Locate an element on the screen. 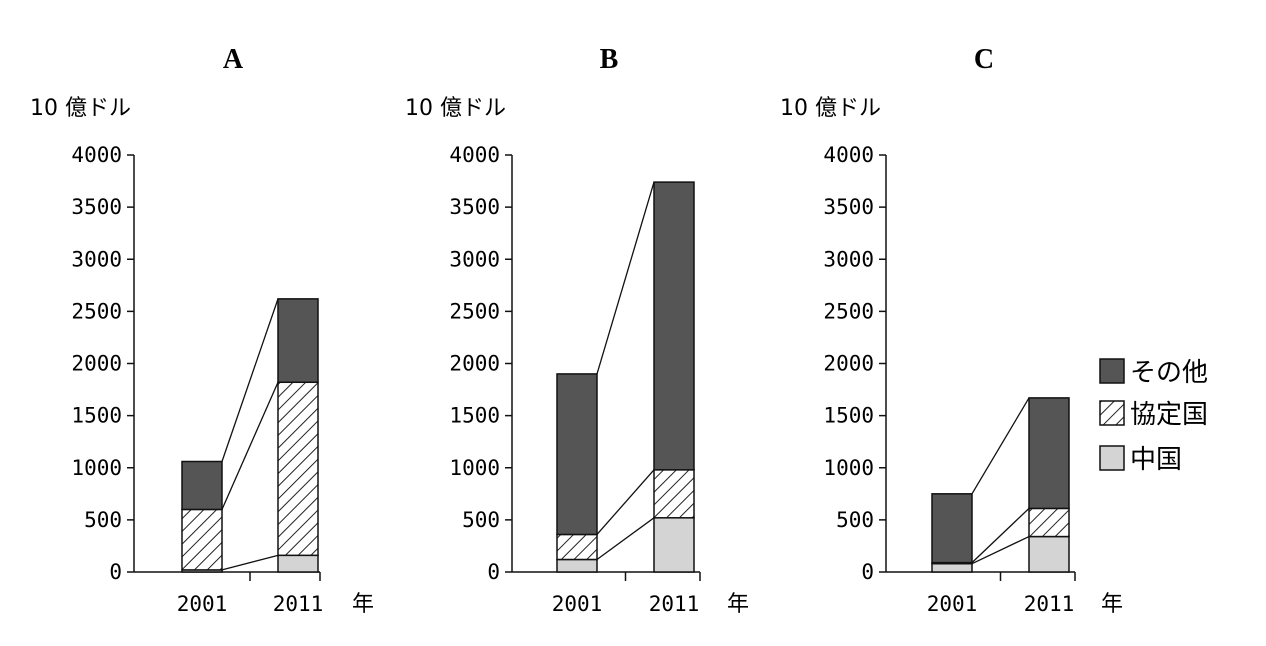  legend-label-china: 中国 is located at coordinates (1156, 460).